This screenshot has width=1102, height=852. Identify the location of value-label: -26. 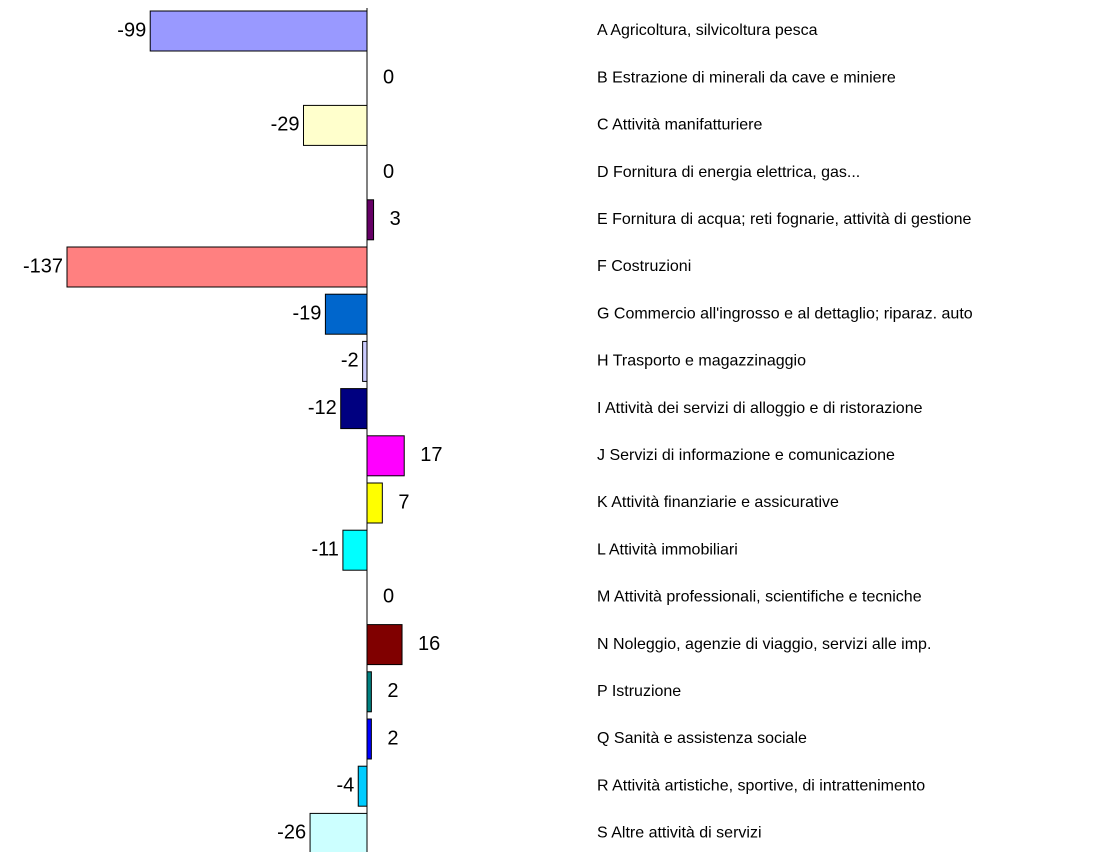
(291, 833).